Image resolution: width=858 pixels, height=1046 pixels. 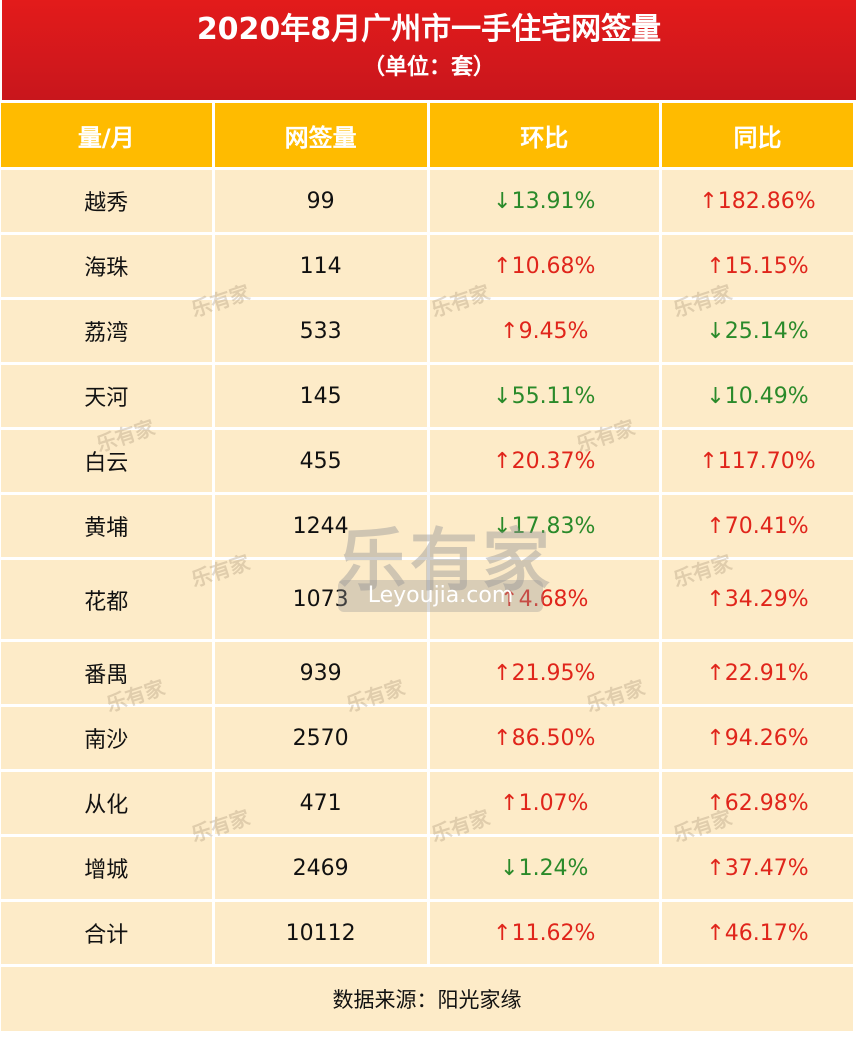 What do you see at coordinates (106, 526) in the screenshot?
I see `district-cell: 黄埔` at bounding box center [106, 526].